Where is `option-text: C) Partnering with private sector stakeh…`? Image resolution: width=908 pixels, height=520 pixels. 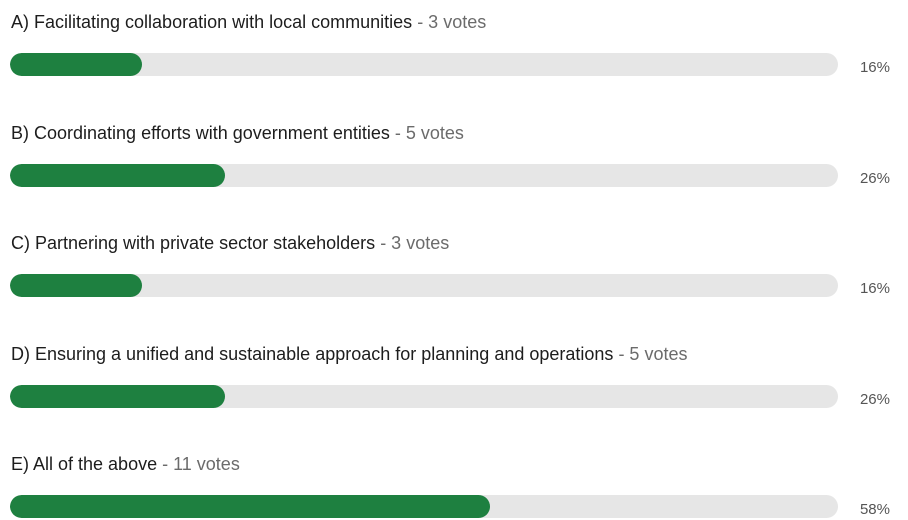 option-text: C) Partnering with private sector stakeh… is located at coordinates (193, 243).